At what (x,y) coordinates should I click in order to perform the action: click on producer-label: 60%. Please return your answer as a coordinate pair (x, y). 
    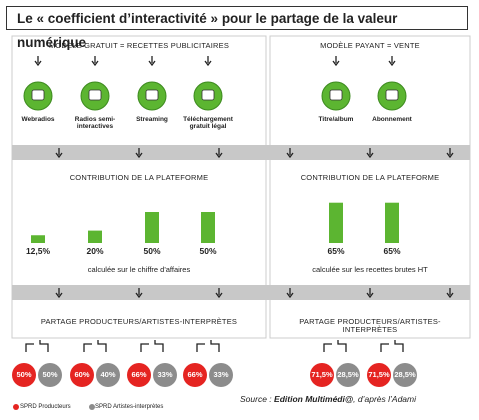
    Looking at the image, I should click on (82, 374).